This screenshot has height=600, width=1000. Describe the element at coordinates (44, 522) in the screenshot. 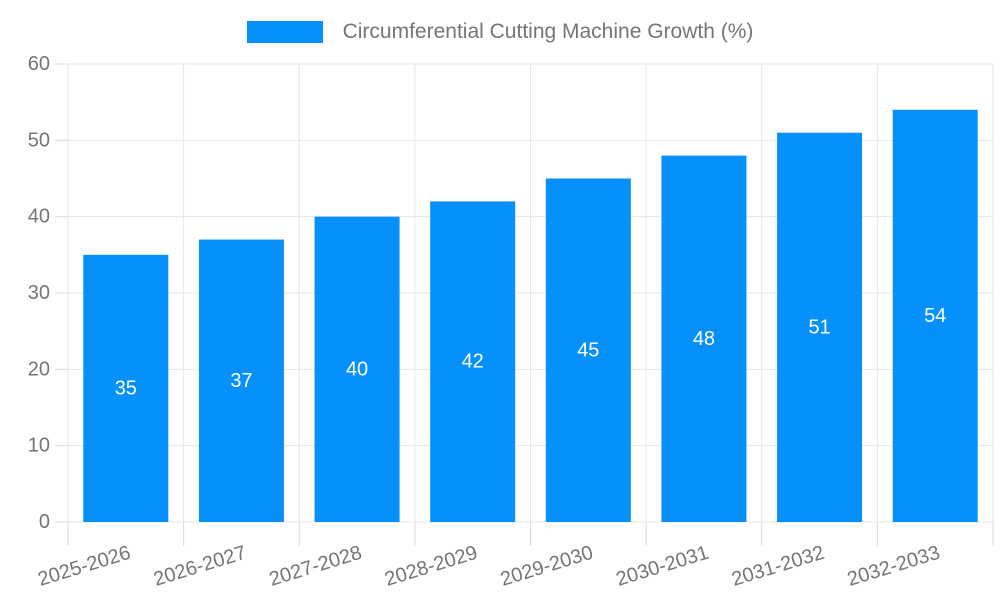

I see `y-tick-label: 0` at that location.